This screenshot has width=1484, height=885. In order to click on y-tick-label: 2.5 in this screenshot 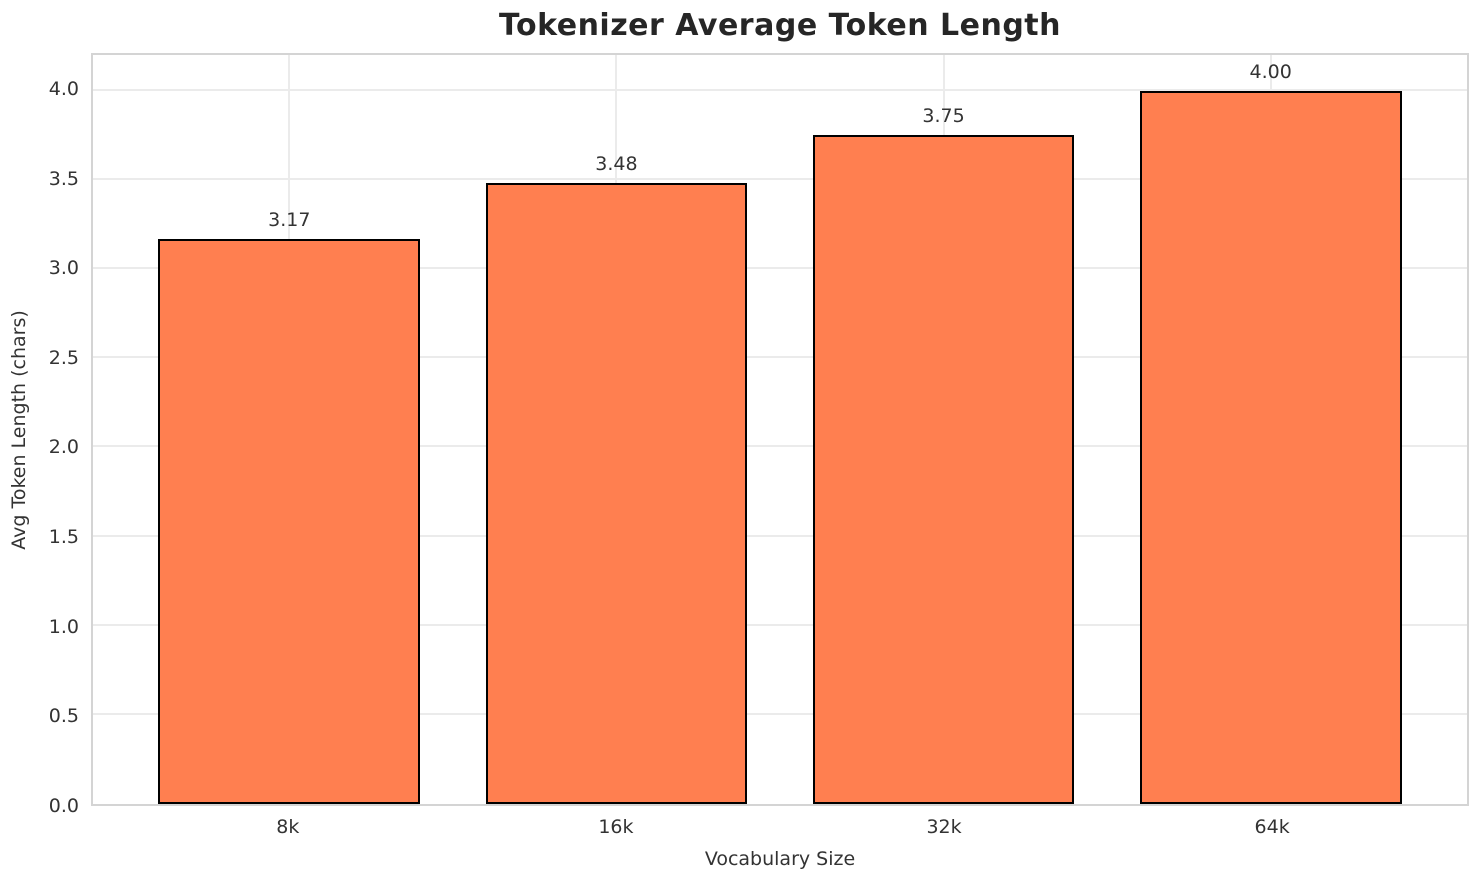, I will do `click(63, 357)`.